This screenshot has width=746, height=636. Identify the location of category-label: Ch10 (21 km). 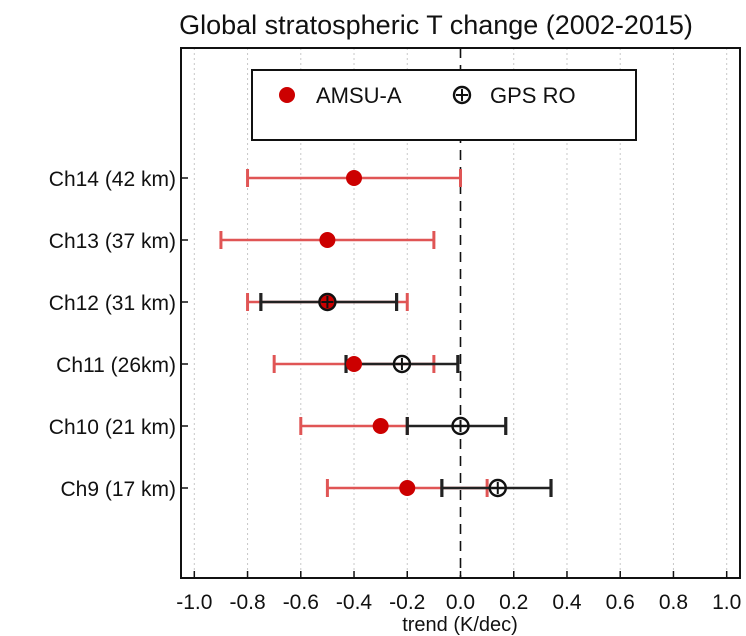
(112, 427).